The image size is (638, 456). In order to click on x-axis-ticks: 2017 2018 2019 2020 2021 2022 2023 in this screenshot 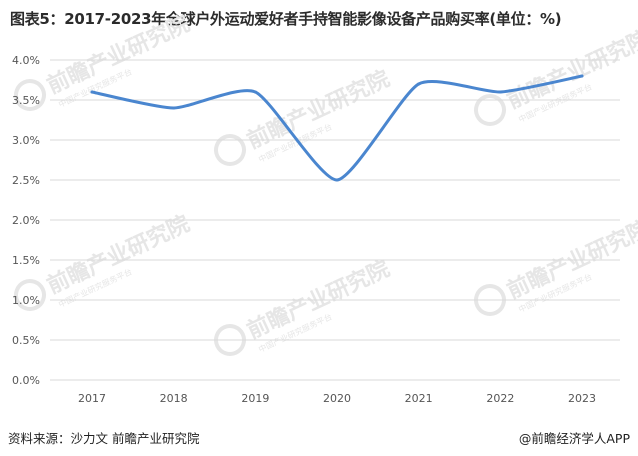, I will do `click(337, 398)`.